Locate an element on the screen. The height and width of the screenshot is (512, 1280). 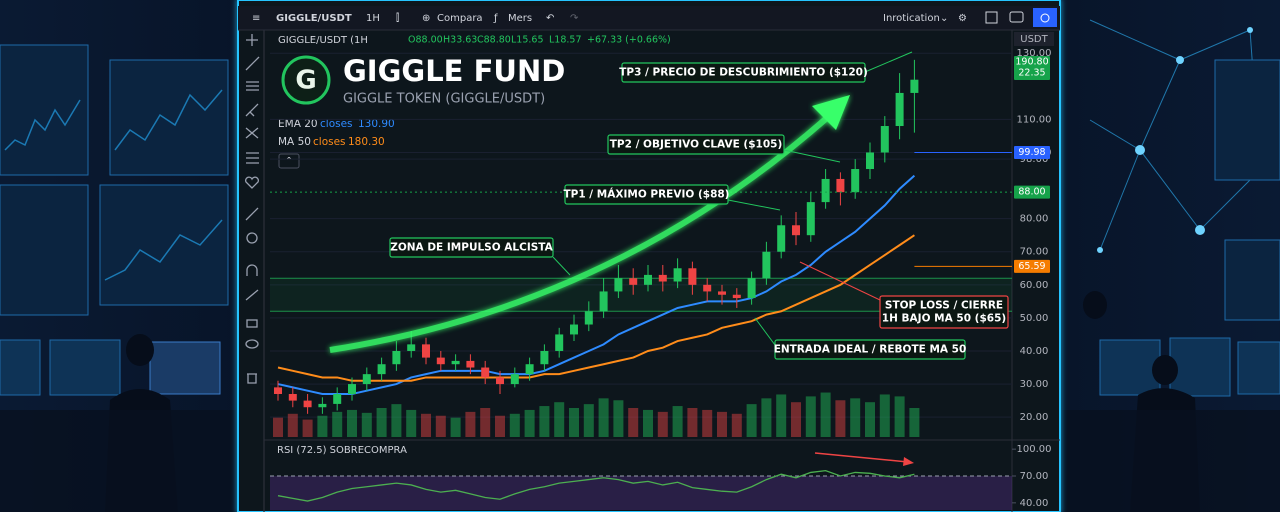
person is located at coordinates (1165, 370).